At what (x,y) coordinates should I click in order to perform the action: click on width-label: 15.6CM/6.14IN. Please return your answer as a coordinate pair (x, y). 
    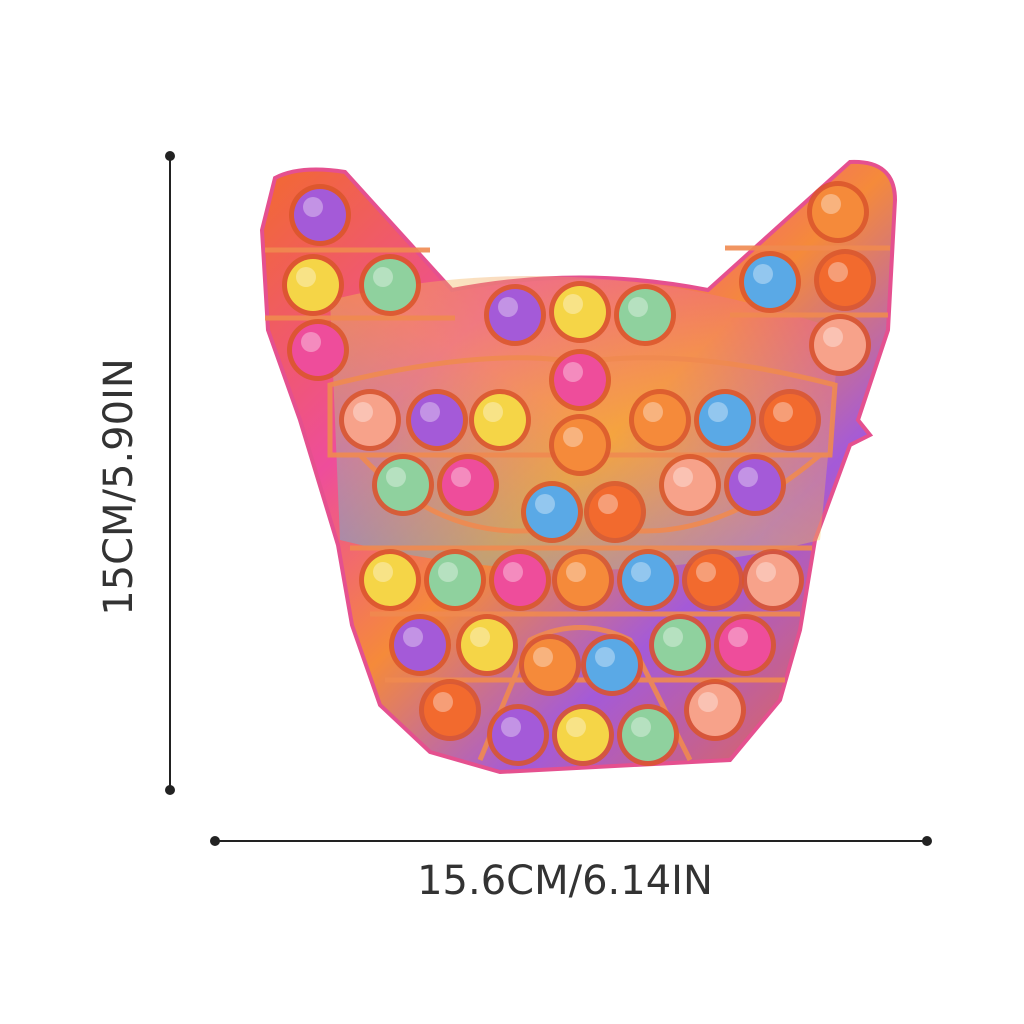
    Looking at the image, I should click on (565, 881).